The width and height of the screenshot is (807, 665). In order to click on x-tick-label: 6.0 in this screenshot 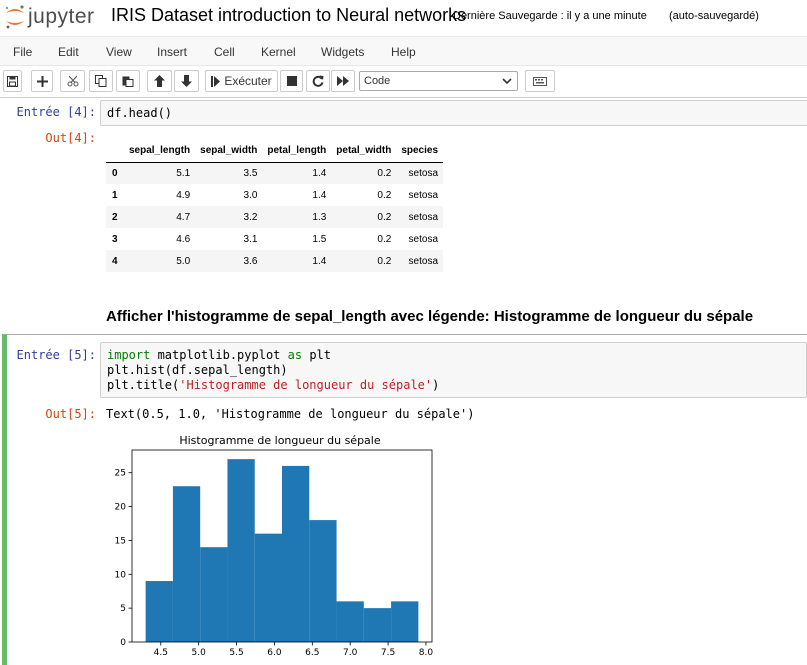, I will do `click(274, 653)`.